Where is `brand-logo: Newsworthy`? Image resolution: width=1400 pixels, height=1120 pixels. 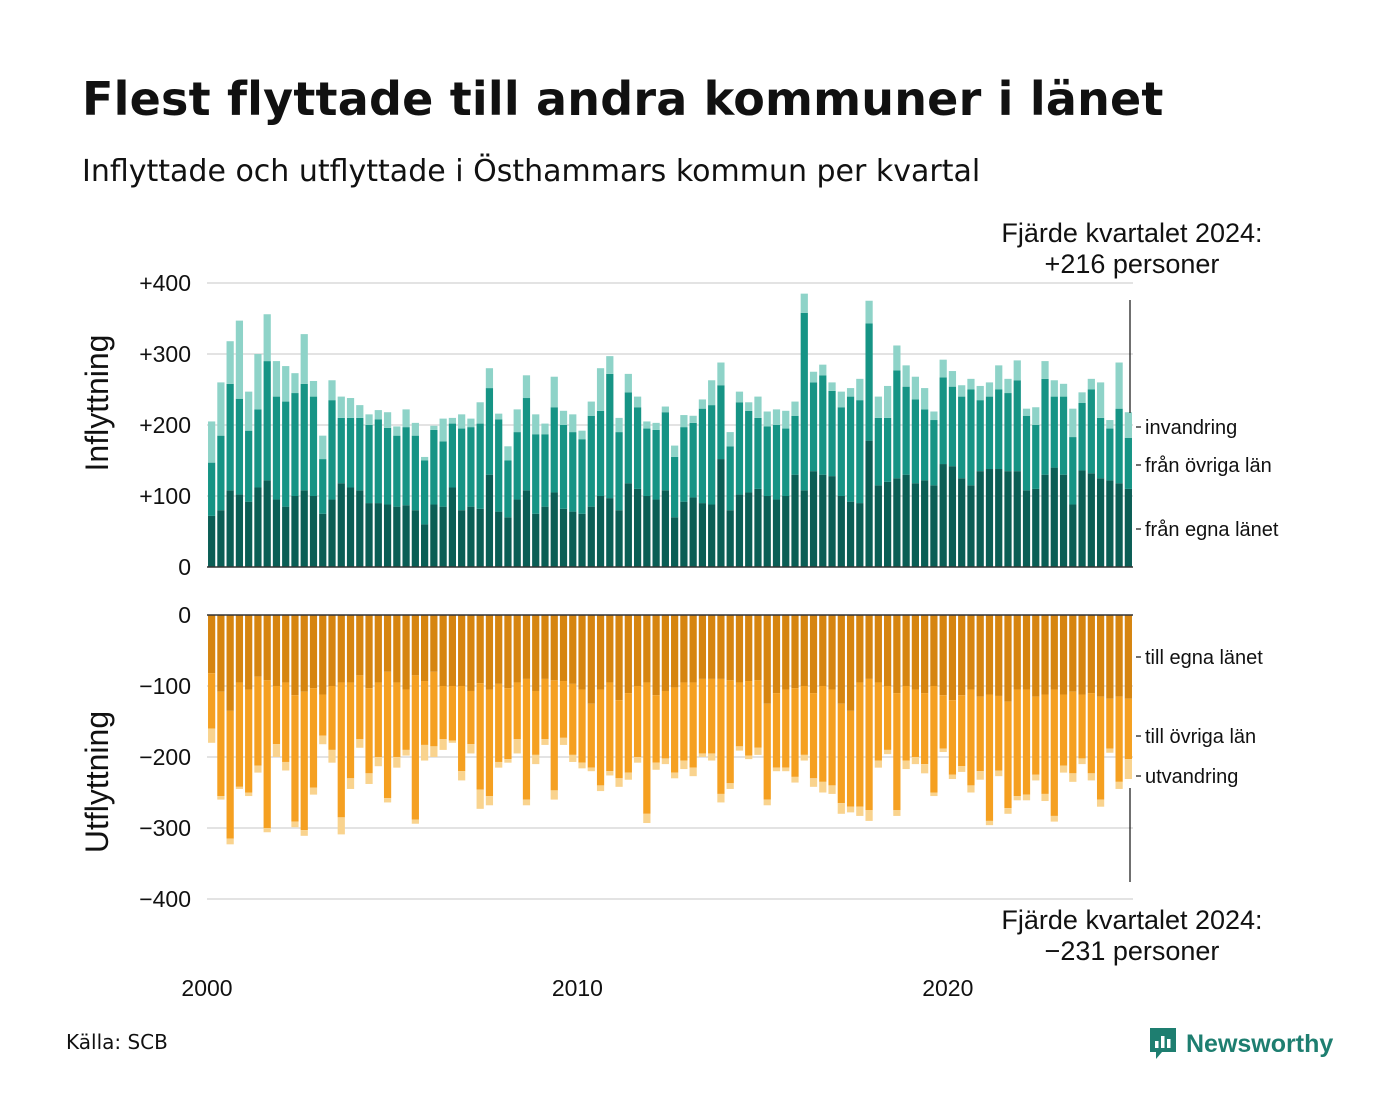 brand-logo: Newsworthy is located at coordinates (1240, 1044).